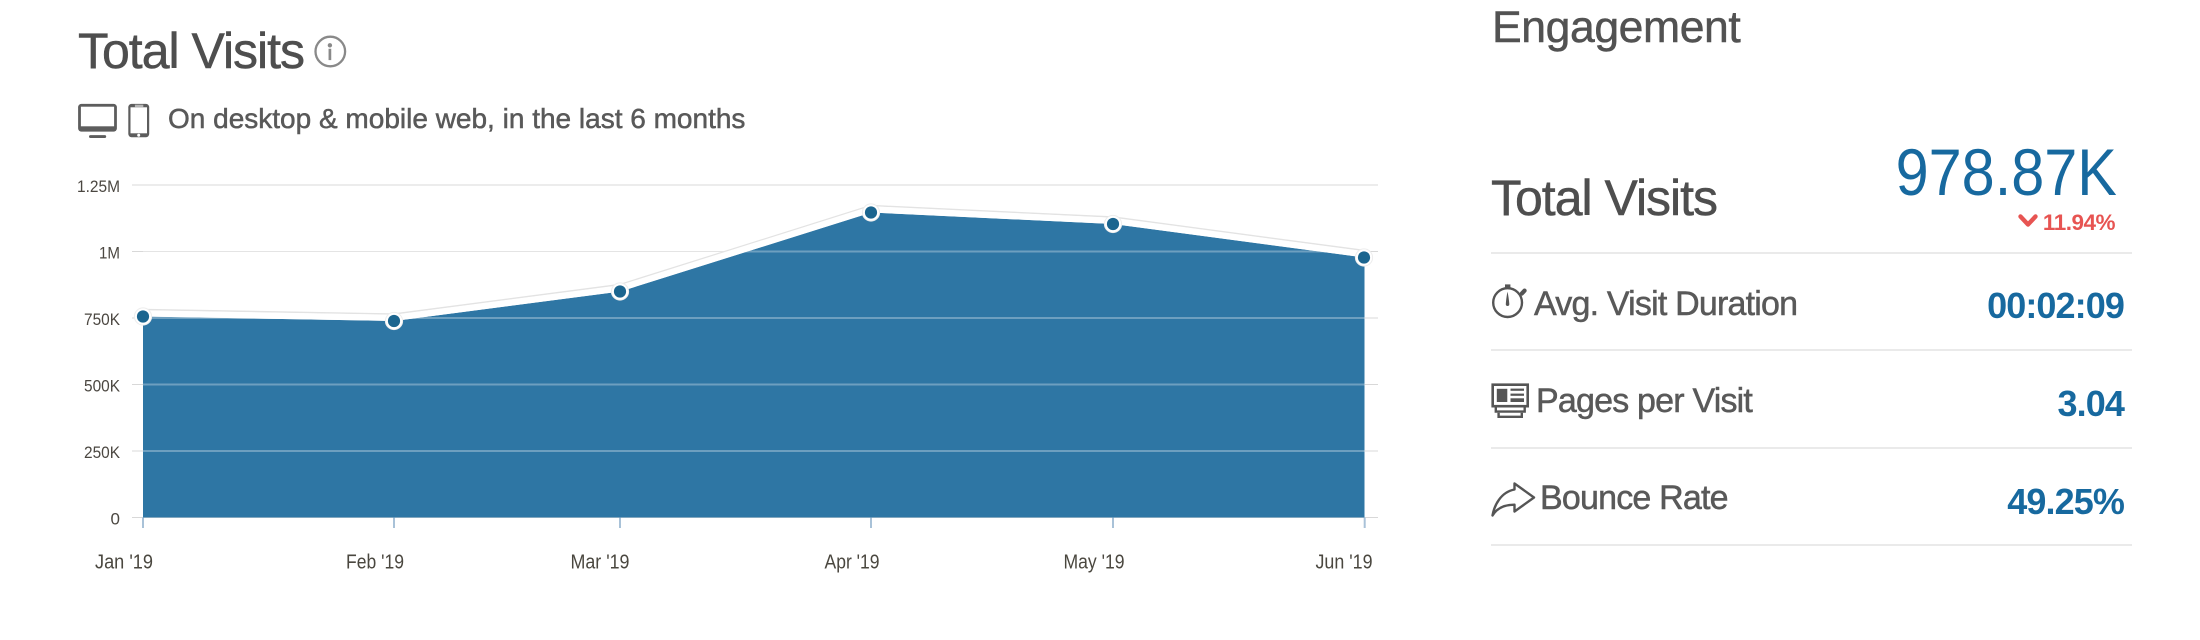  I want to click on svg-text: 1M, so click(109, 252).